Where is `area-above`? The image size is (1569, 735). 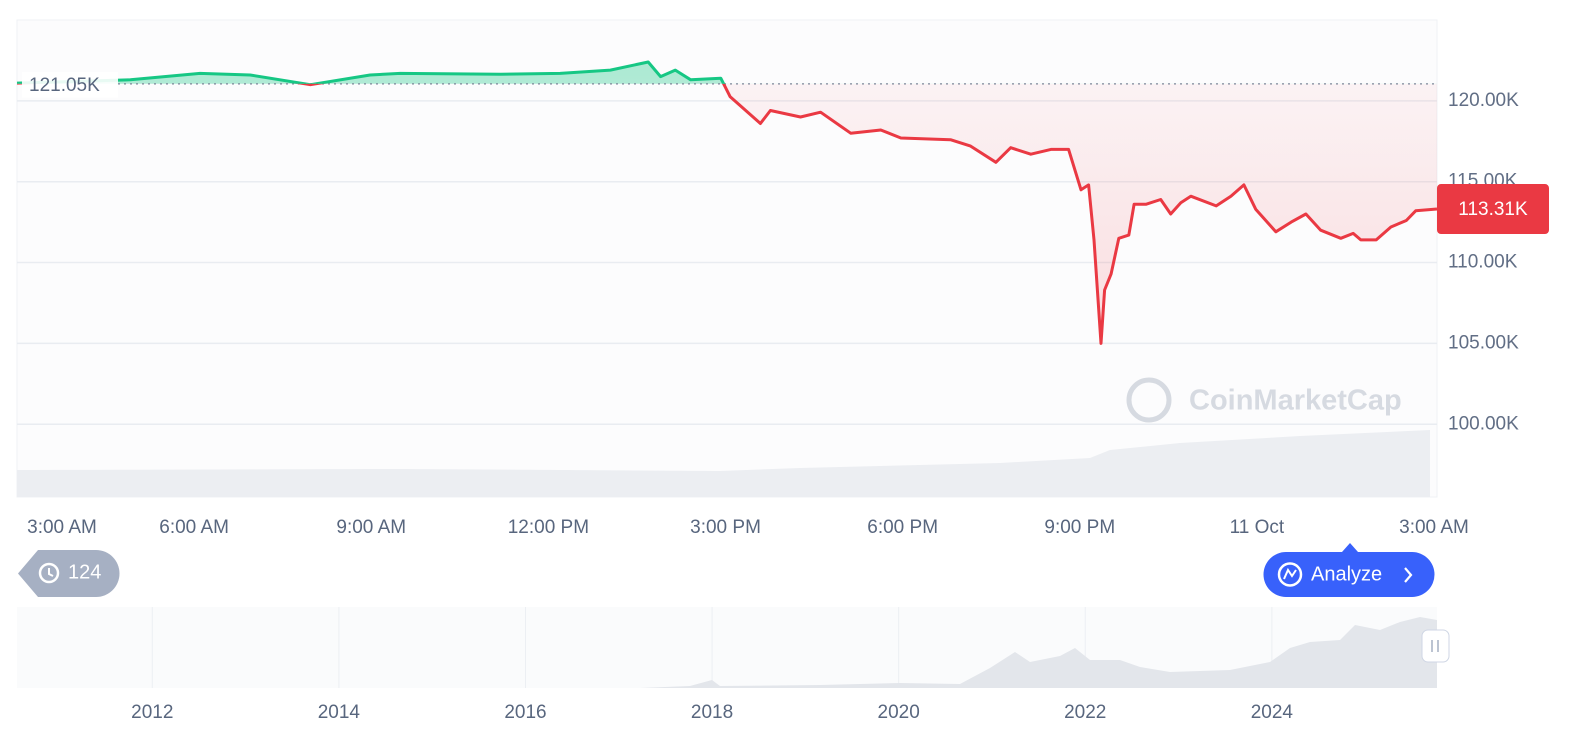 area-above is located at coordinates (370, 73).